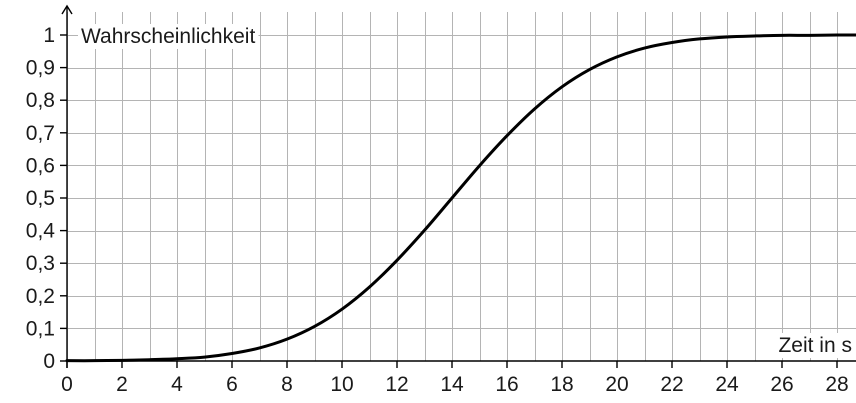 This screenshot has width=856, height=403. I want to click on x-tick-label: 6, so click(232, 384).